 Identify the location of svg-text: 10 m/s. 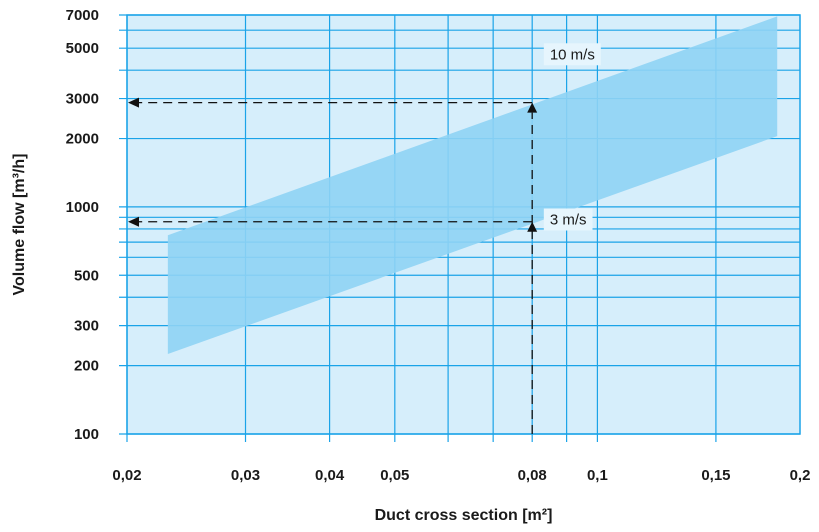
(572, 54).